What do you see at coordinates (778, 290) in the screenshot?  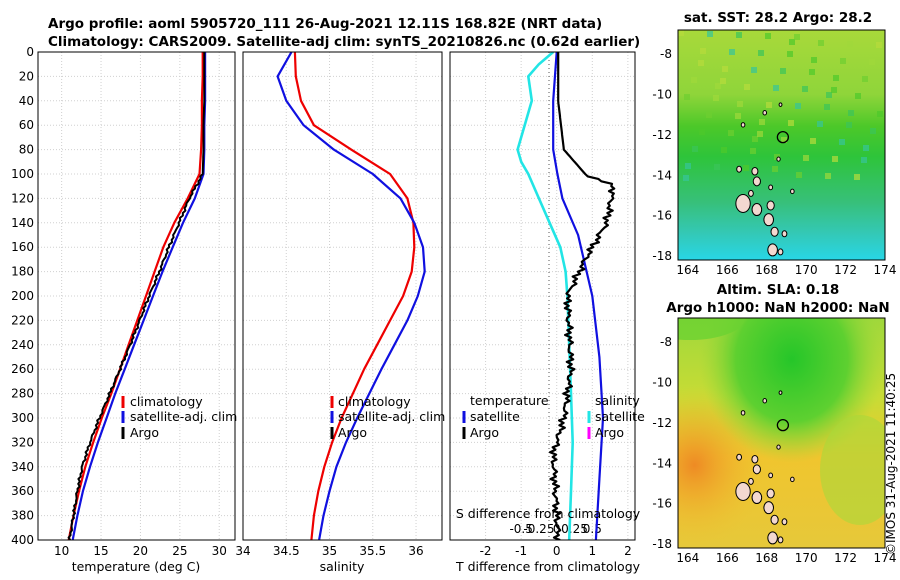 I see `sla-map-title-line1: Altim. SLA: 0.18` at bounding box center [778, 290].